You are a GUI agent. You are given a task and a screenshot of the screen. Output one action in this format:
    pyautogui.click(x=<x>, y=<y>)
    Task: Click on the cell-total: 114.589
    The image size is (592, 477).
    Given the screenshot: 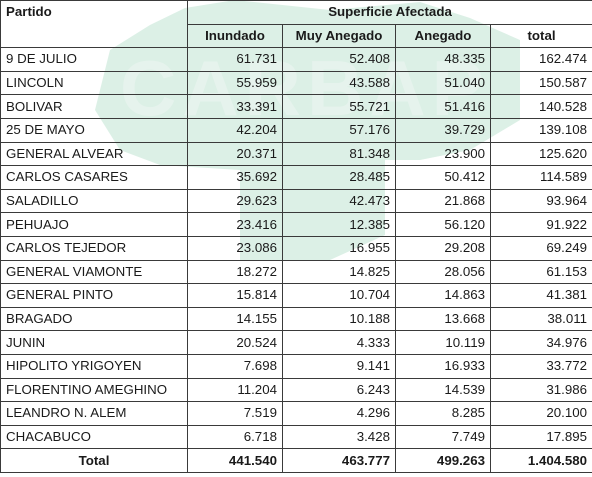 What is the action you would take?
    pyautogui.click(x=540, y=177)
    